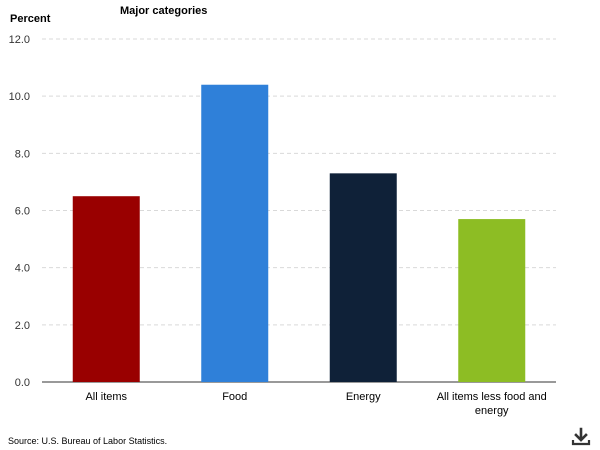 This screenshot has width=600, height=450. I want to click on y-tick-label: 8.0, so click(22, 154).